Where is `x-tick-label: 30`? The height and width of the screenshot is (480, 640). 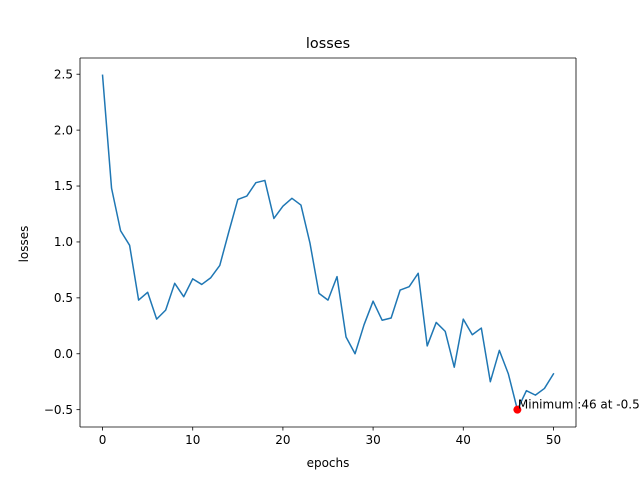 x-tick-label: 30 is located at coordinates (372, 440).